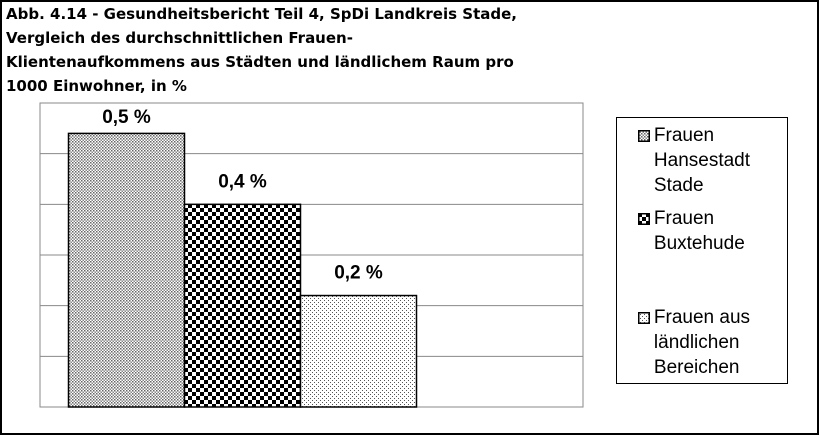 Image resolution: width=819 pixels, height=435 pixels. What do you see at coordinates (702, 160) in the screenshot?
I see `legend-label: Frauen Hansestadt Stade` at bounding box center [702, 160].